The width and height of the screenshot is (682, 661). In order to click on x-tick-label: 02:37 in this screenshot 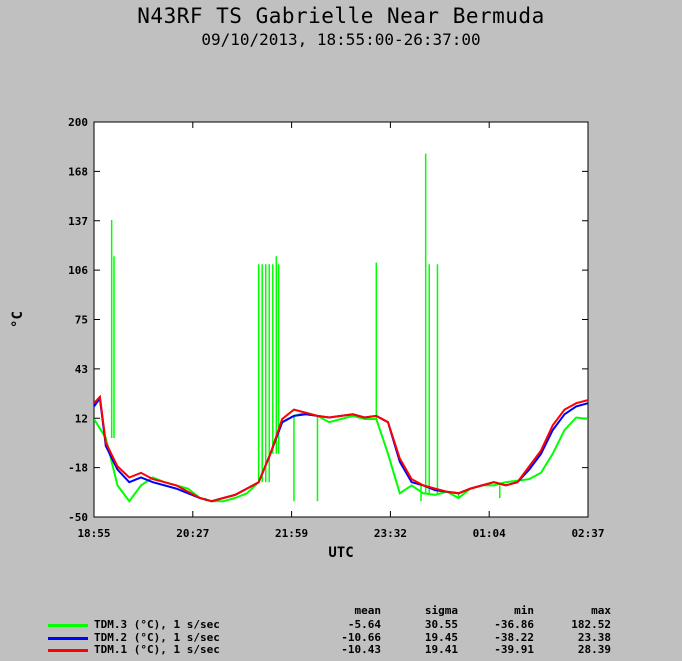, I will do `click(587, 533)`.